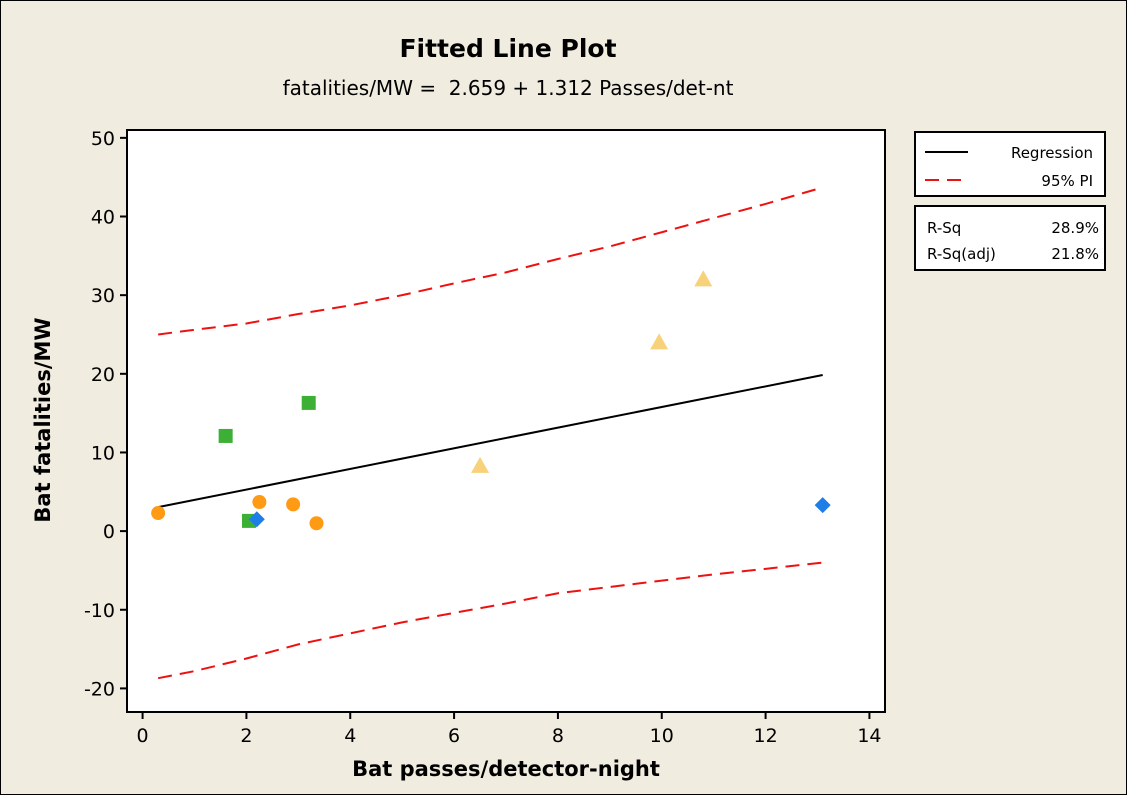 Image resolution: width=1127 pixels, height=795 pixels. What do you see at coordinates (1075, 228) in the screenshot?
I see `stat-rsq-value: 28.9%` at bounding box center [1075, 228].